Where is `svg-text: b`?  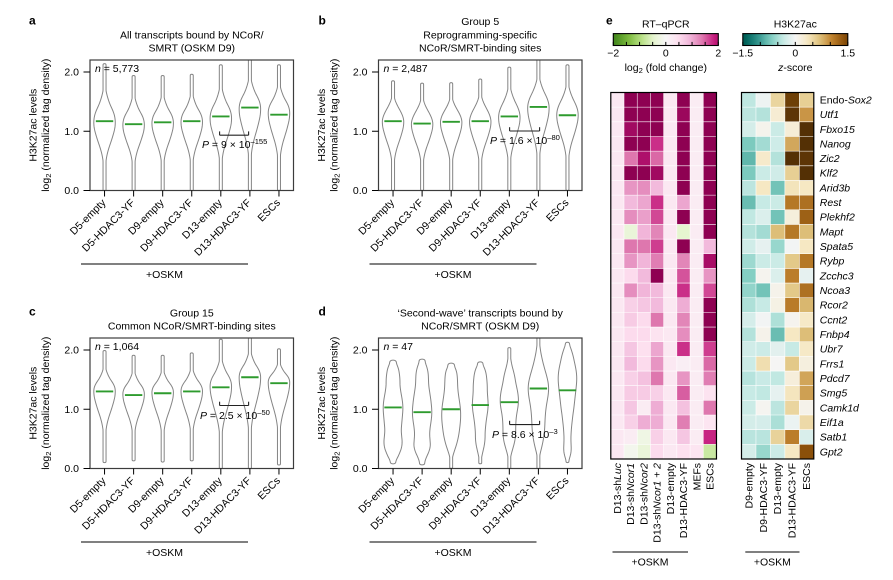
svg-text: b is located at coordinates (322, 21).